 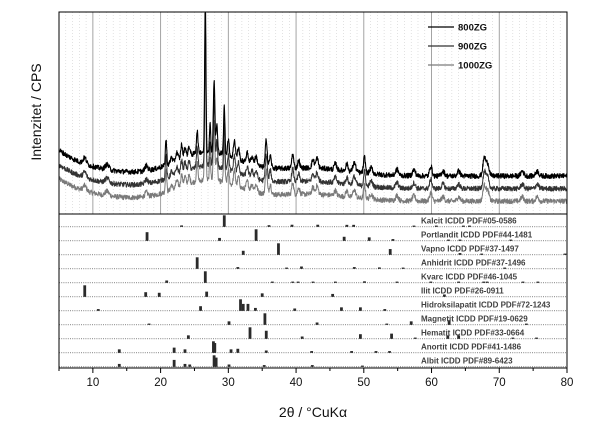 I want to click on x-tick-label: 40, so click(x=296, y=383).